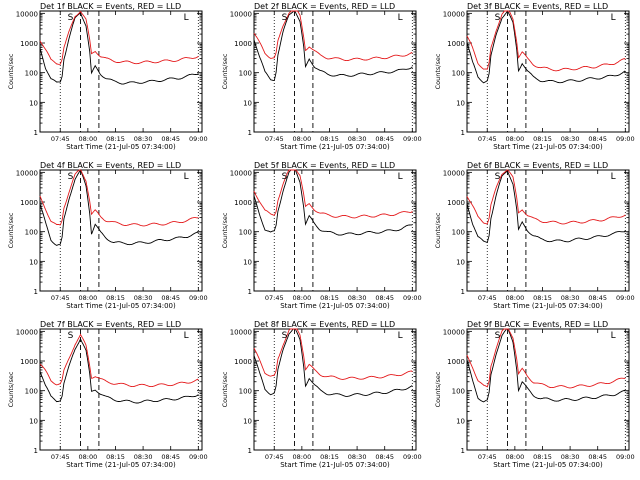 This screenshot has height=480, width=640. I want to click on panel-title: Det 2f BLACK = Events, RED = LLD, so click(324, 6).